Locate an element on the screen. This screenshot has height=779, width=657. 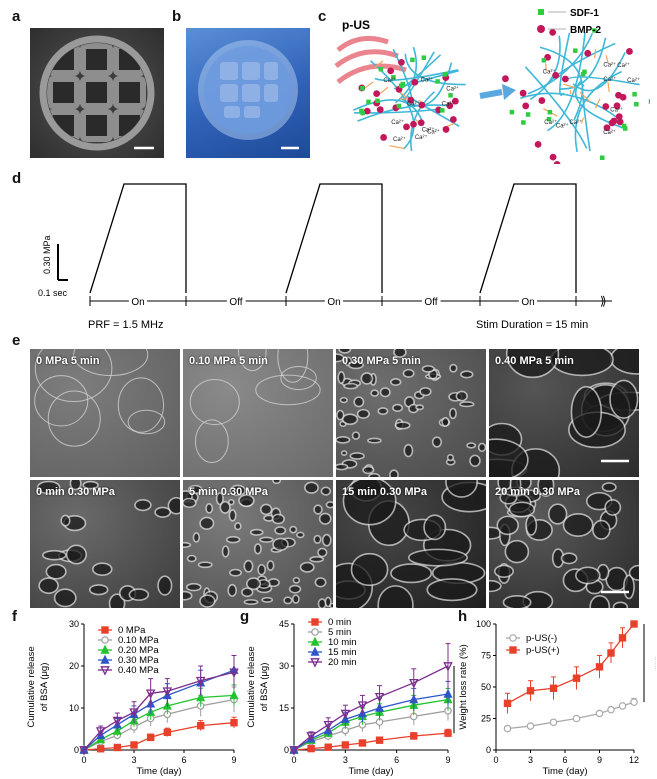
legend: p-US(-)p-US(+) is located at coordinates (533, 644).